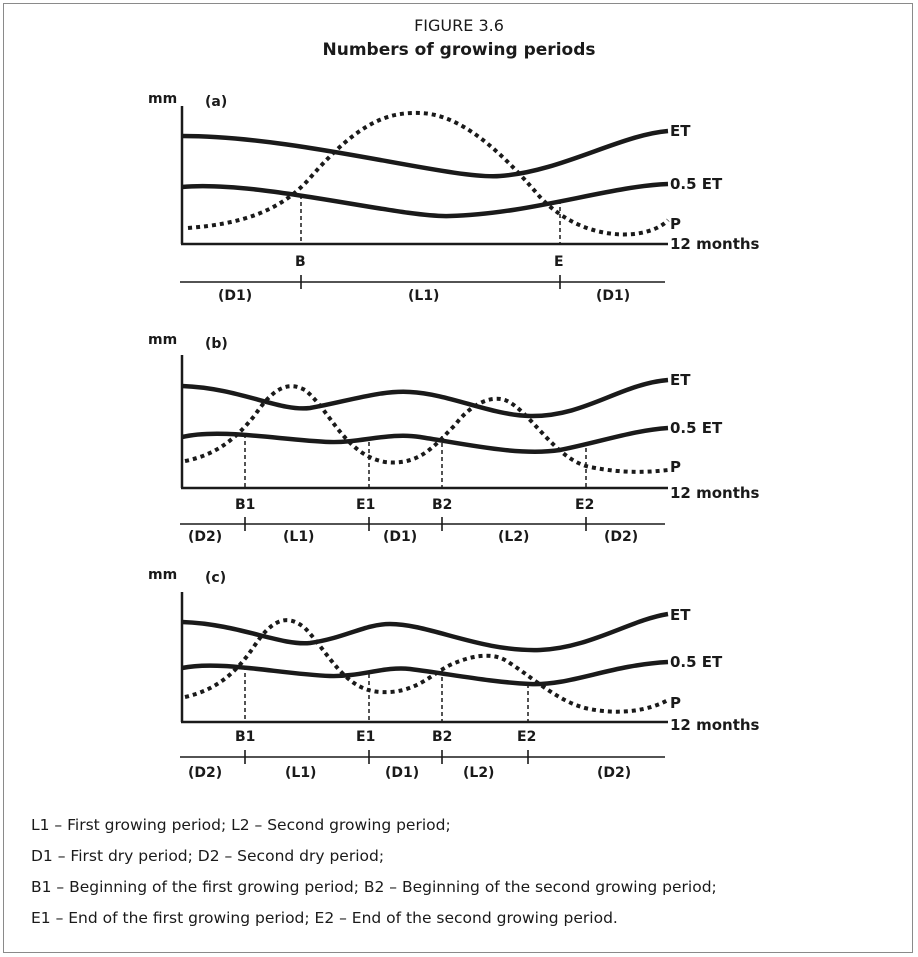 The height and width of the screenshot is (957, 918). What do you see at coordinates (675, 224) in the screenshot?
I see `panel-a-p-label: P` at bounding box center [675, 224].